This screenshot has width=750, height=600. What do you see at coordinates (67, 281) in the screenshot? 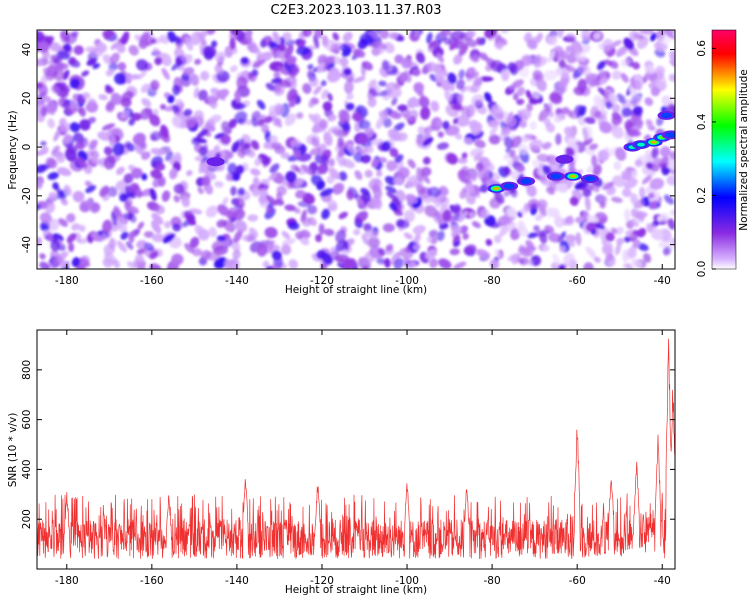
I see `x-tick-label: -180` at bounding box center [67, 281].